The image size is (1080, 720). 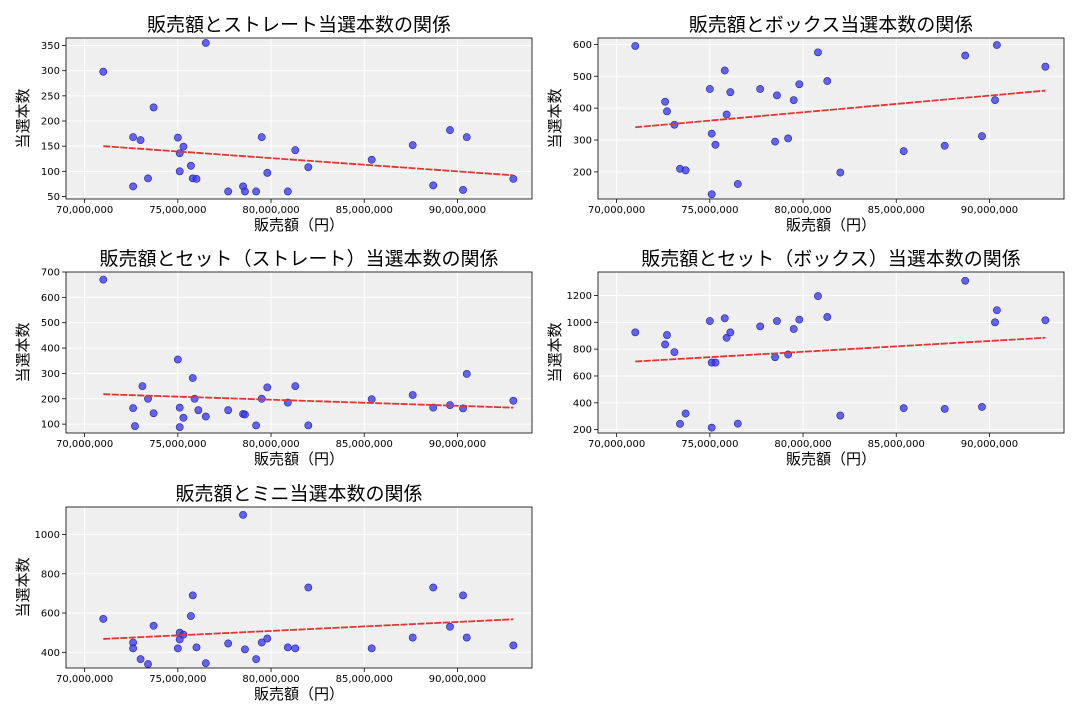 I want to click on chart-title: 販売額とセット（ストレート）当選本数の関係, so click(x=298, y=259).